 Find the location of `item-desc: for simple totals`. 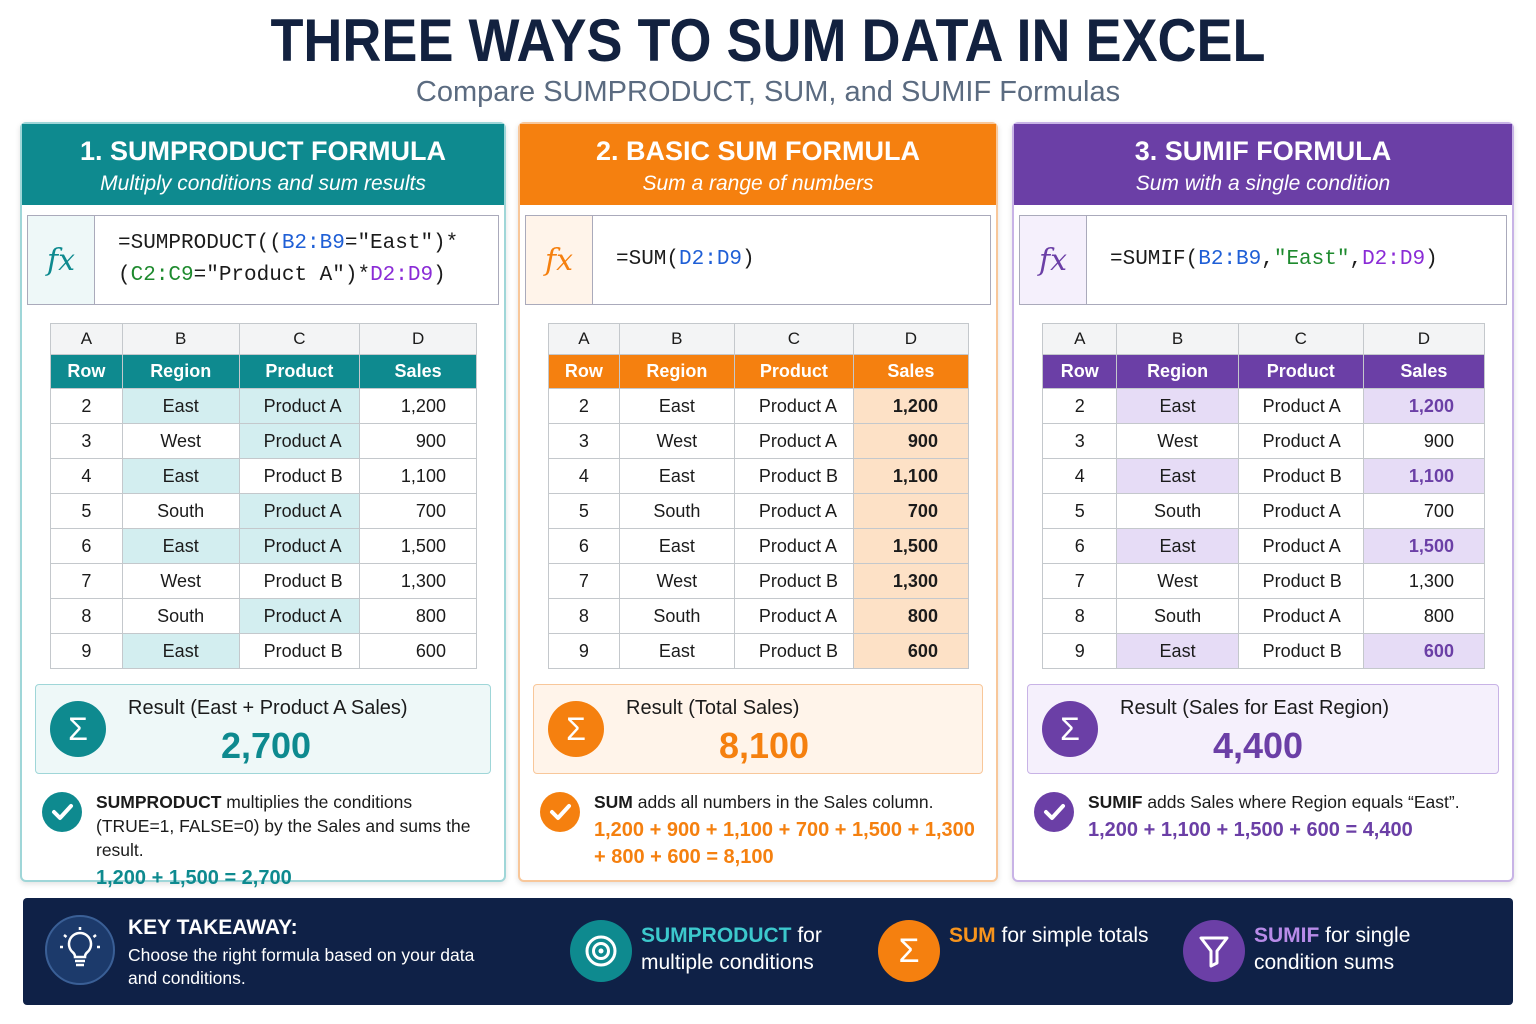

item-desc: for simple totals is located at coordinates (1072, 935).